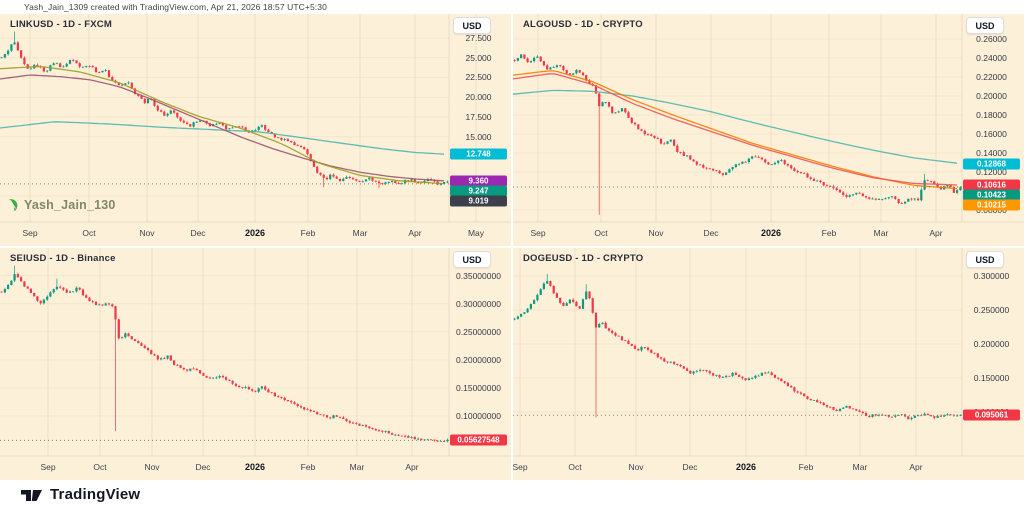 The image size is (1024, 509). I want to click on price-tick-label: 27.500, so click(478, 37).